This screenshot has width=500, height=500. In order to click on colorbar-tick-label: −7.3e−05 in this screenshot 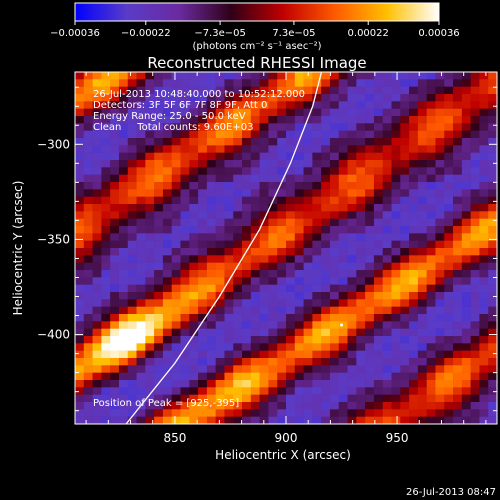, I will do `click(220, 33)`.